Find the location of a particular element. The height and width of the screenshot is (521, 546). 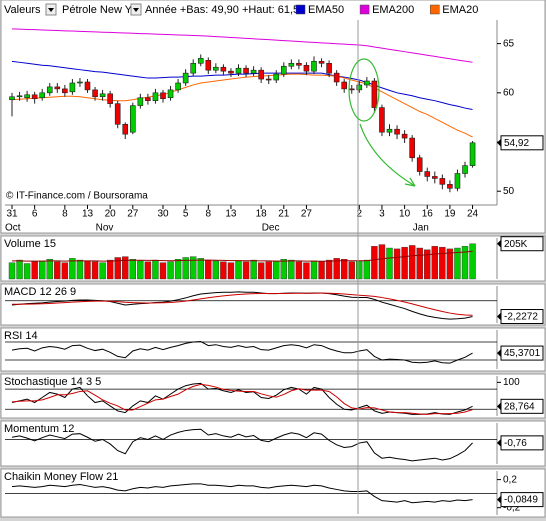

last-value-label: 45,3701 is located at coordinates (522, 353).